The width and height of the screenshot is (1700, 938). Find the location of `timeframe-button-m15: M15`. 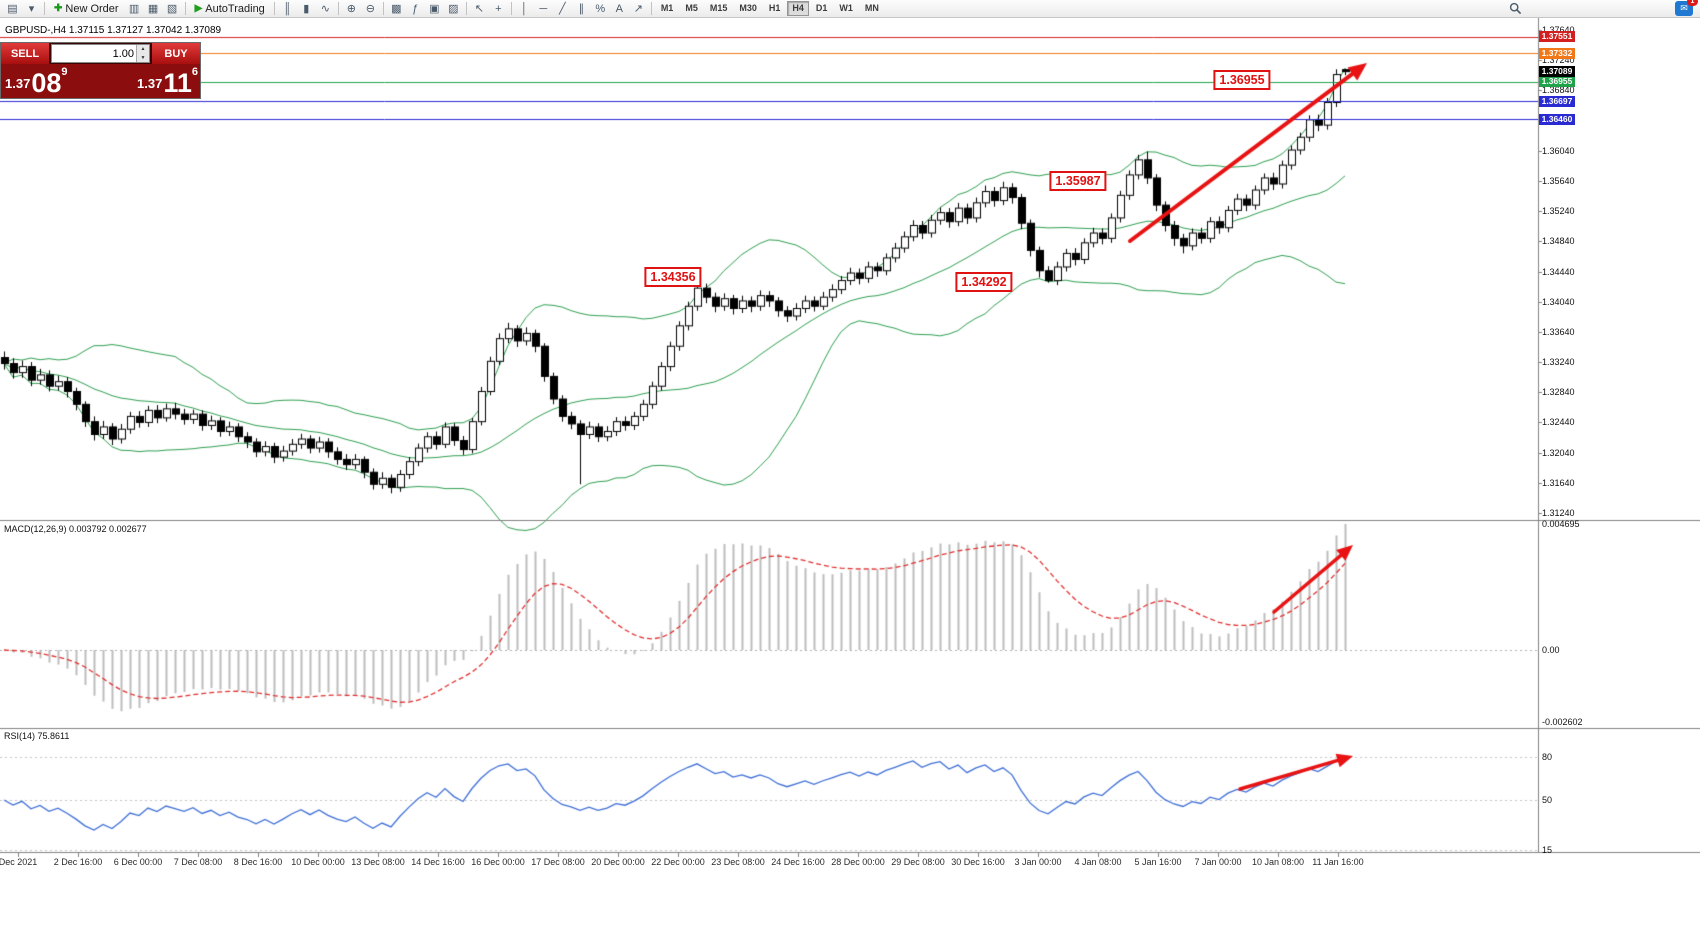

timeframe-button-m15: M15 is located at coordinates (718, 8).